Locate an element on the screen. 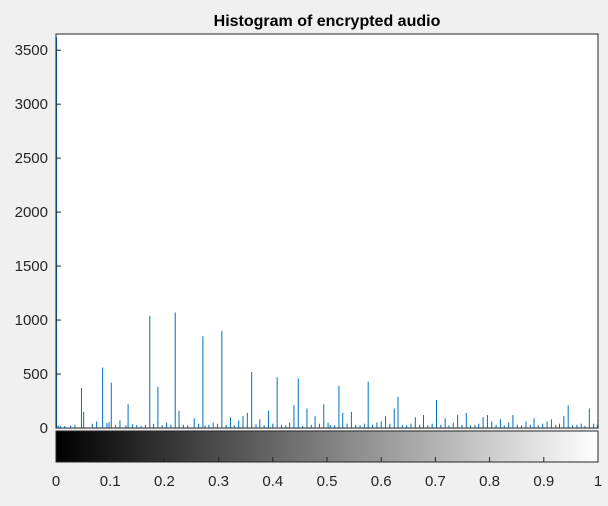 This screenshot has width=608, height=506. y-tick-label: 1500 is located at coordinates (31, 266).